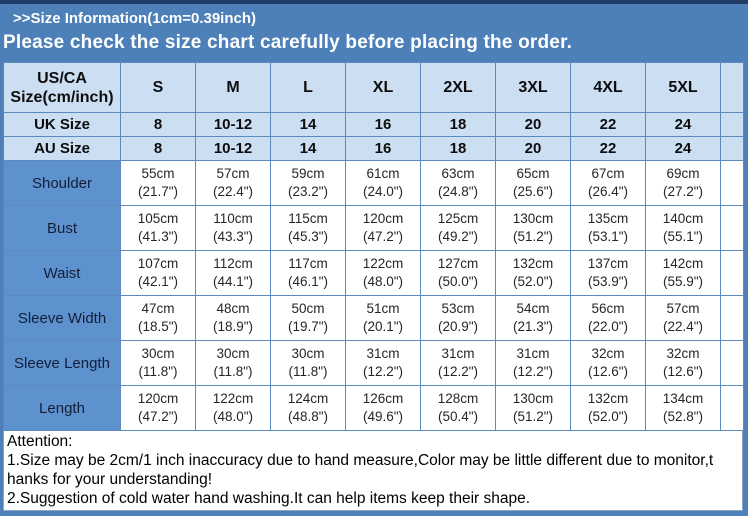  Describe the element at coordinates (158, 326) in the screenshot. I see `inch-value: (18.5")` at that location.